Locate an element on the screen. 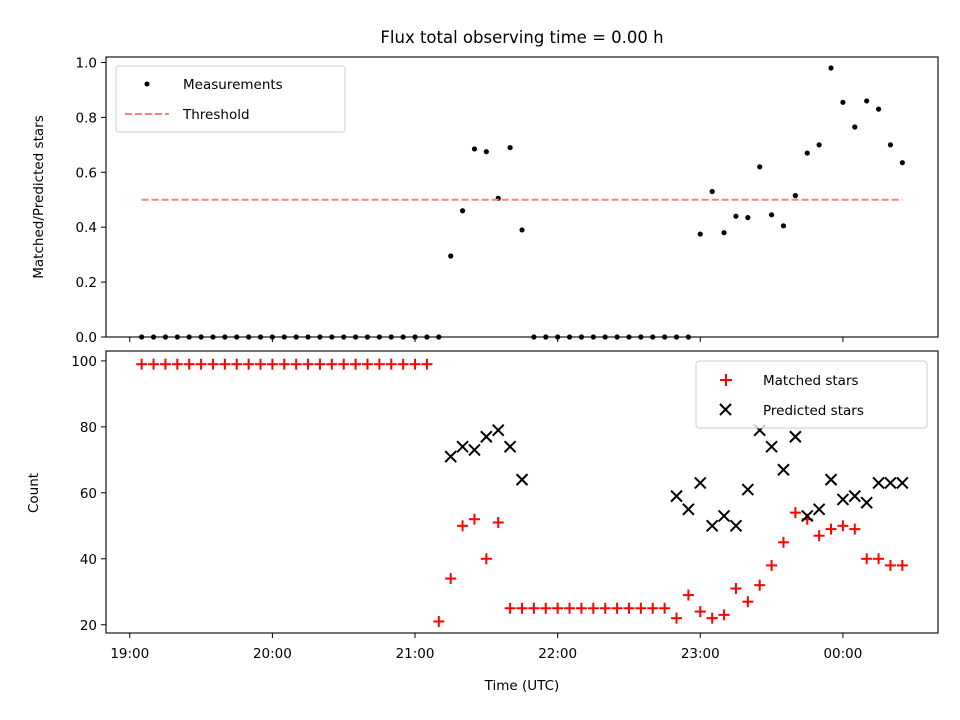 The width and height of the screenshot is (960, 720). top-legend-box is located at coordinates (230, 99).